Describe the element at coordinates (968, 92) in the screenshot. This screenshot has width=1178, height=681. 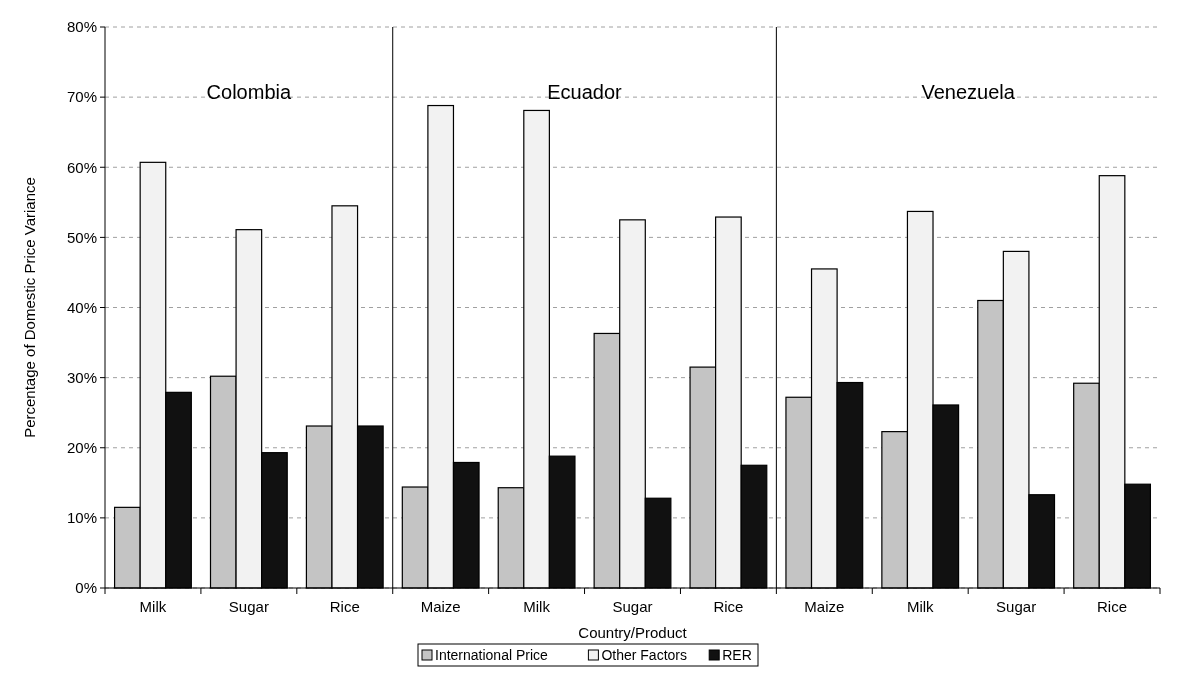
I see `annotation: Venezuela` at that location.